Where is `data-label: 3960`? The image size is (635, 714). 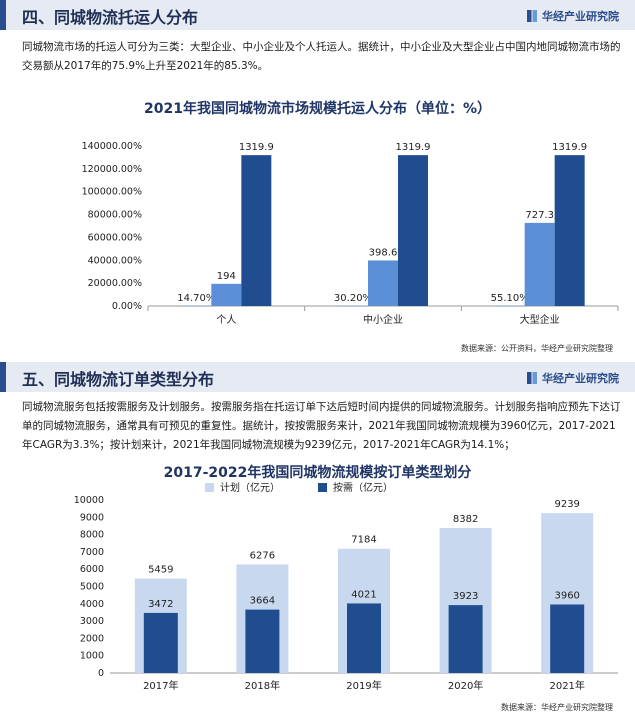 data-label: 3960 is located at coordinates (566, 595).